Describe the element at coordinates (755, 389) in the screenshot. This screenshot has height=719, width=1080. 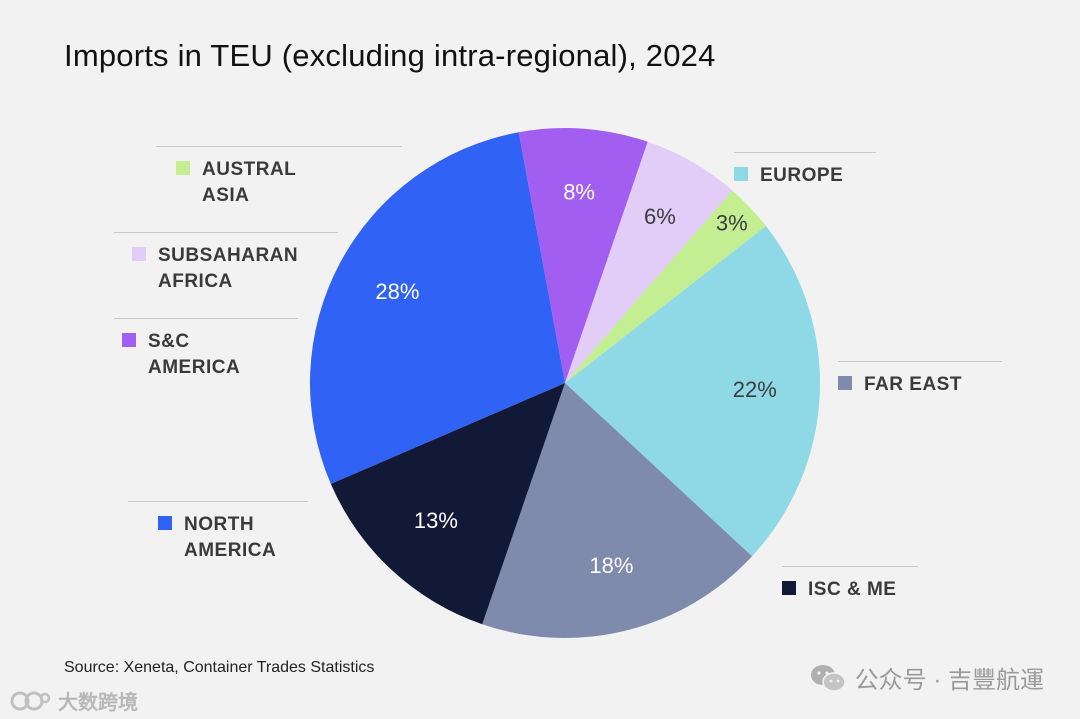
I see `slice-label-europe: 22%` at that location.